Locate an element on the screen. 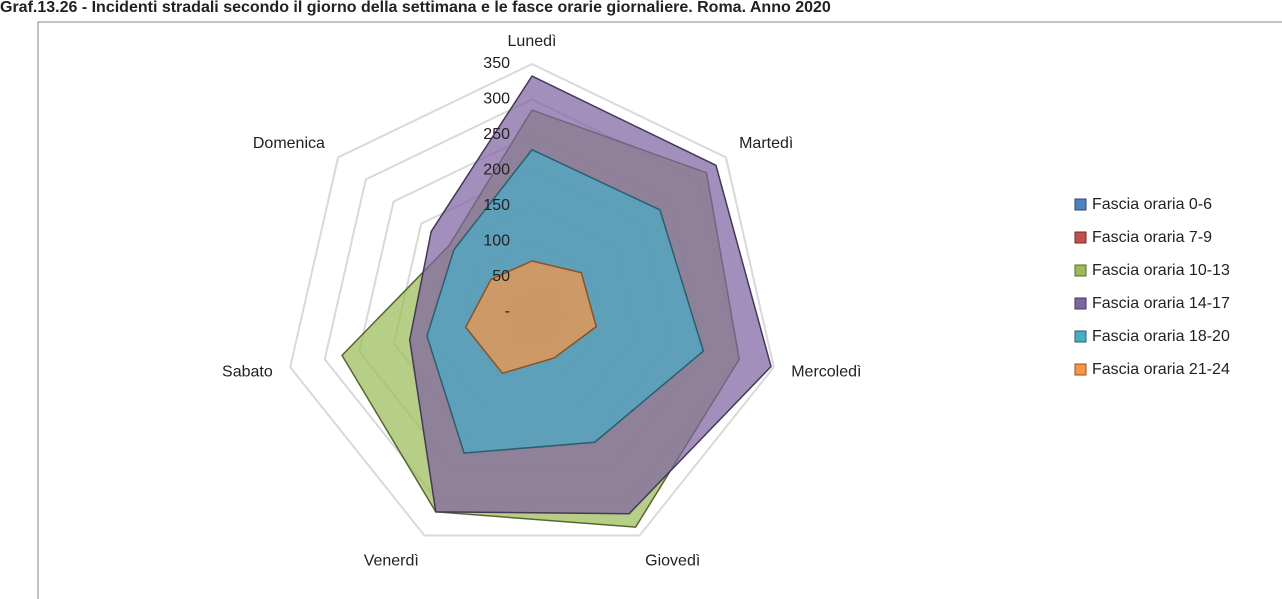 This screenshot has height=599, width=1282. legend-label: Fascia oraria 0-6 is located at coordinates (1152, 204).